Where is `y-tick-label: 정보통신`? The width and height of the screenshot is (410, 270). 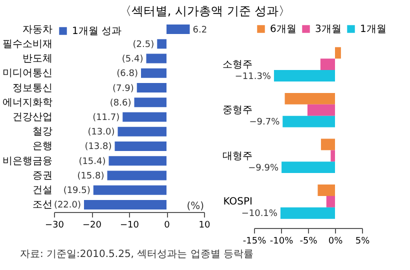 y-tick-label: 정보통신 is located at coordinates (32, 88).